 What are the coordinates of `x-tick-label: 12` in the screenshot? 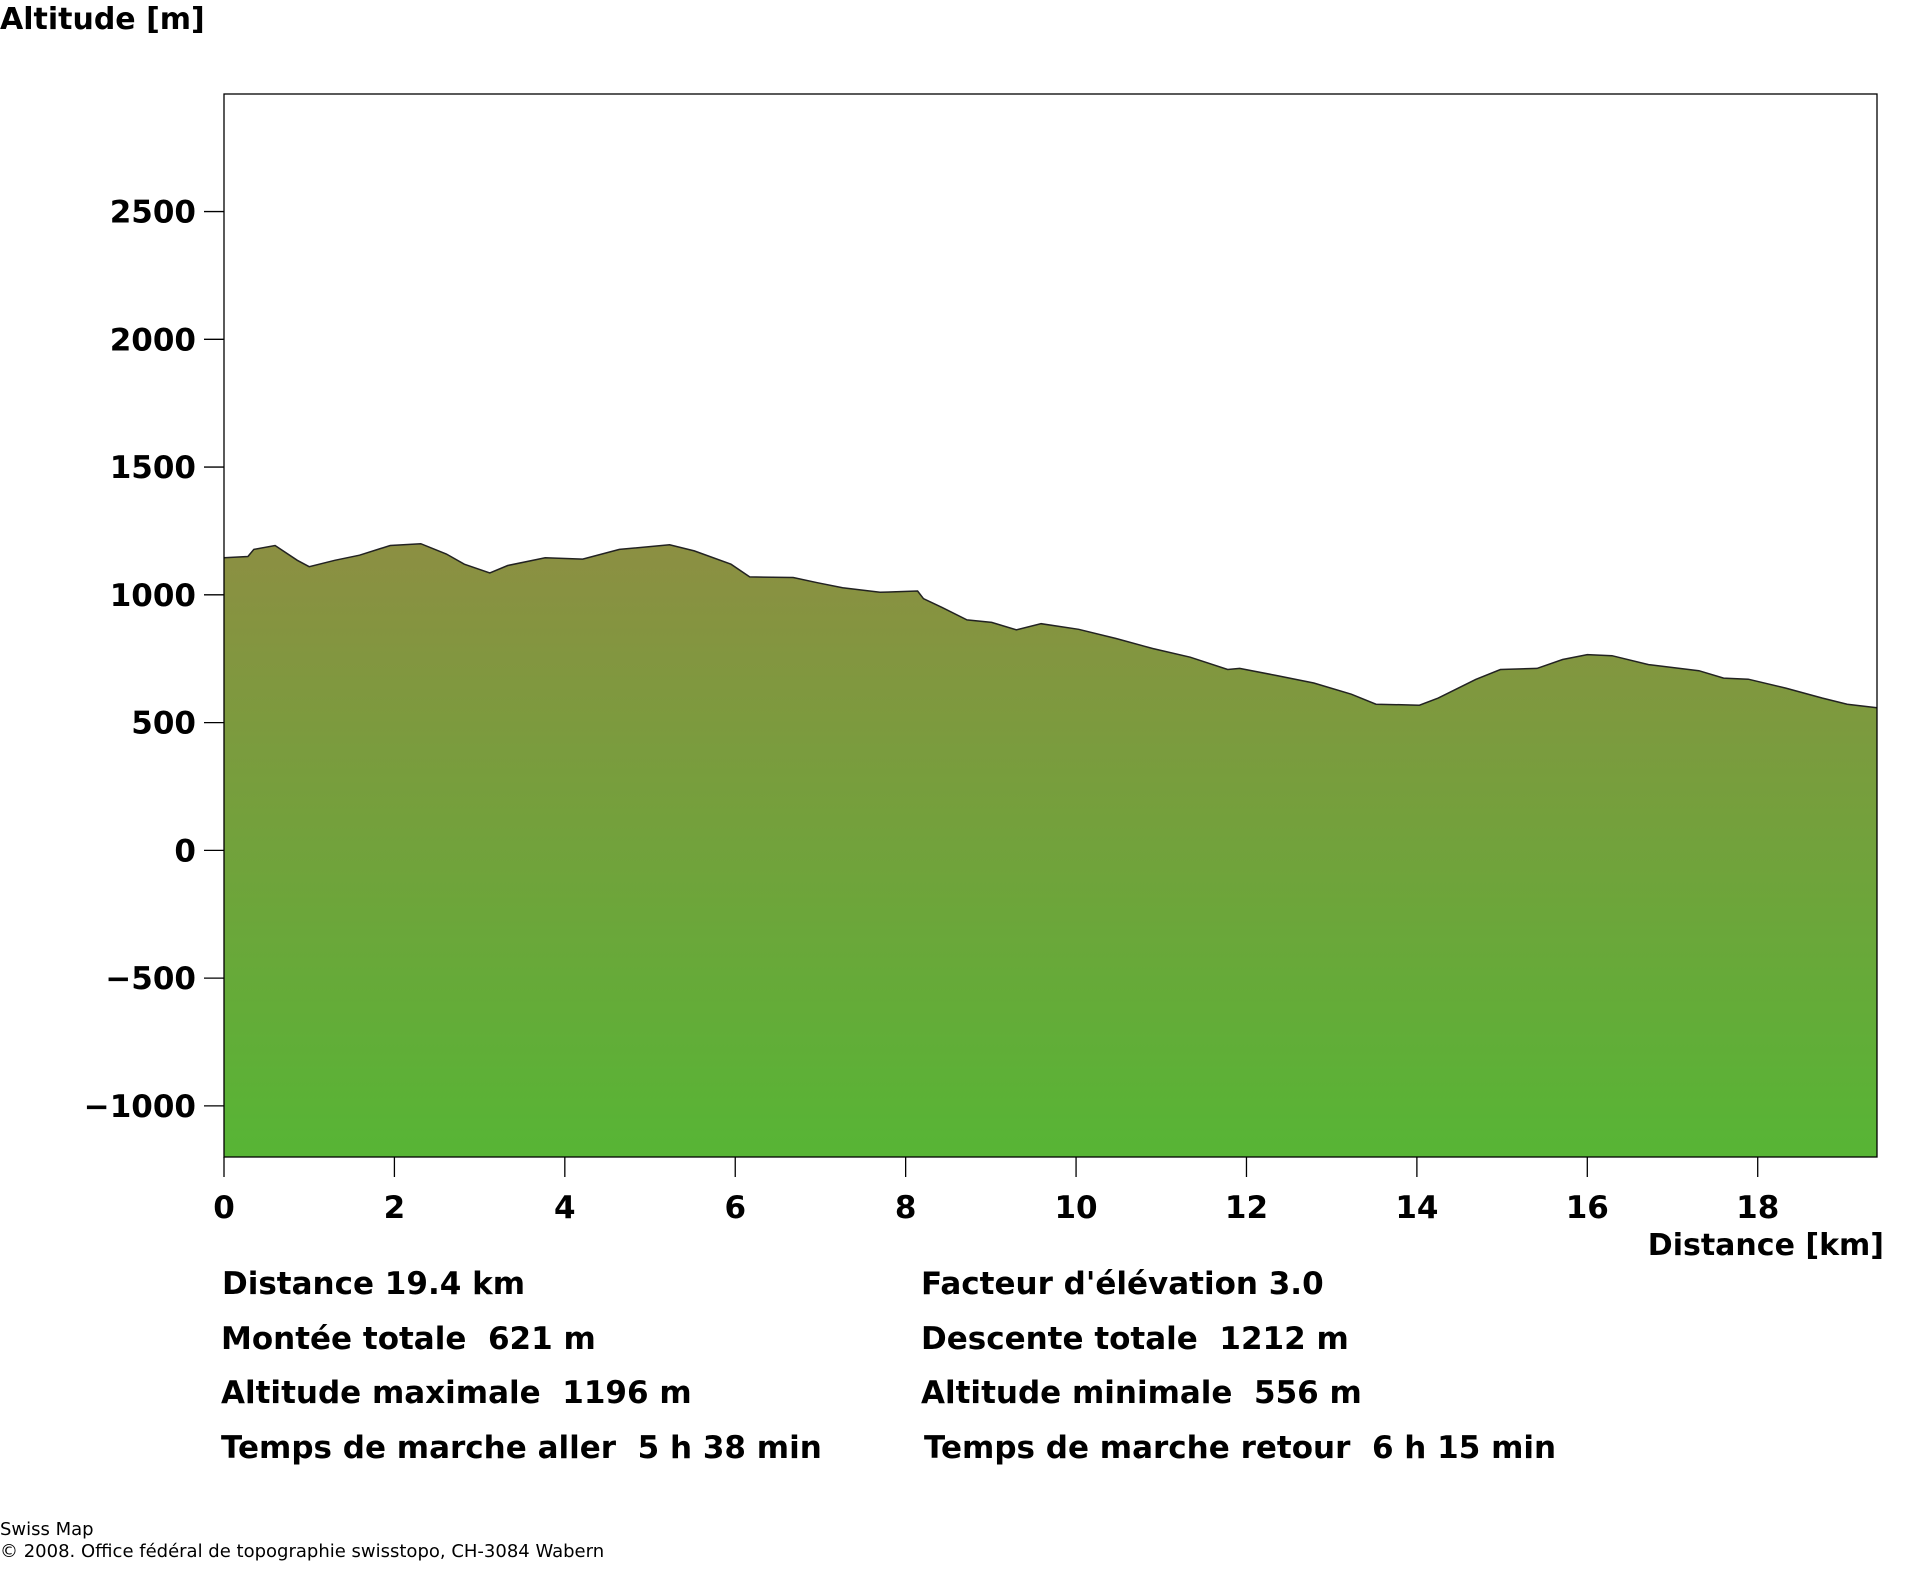 It's located at (1246, 1208).